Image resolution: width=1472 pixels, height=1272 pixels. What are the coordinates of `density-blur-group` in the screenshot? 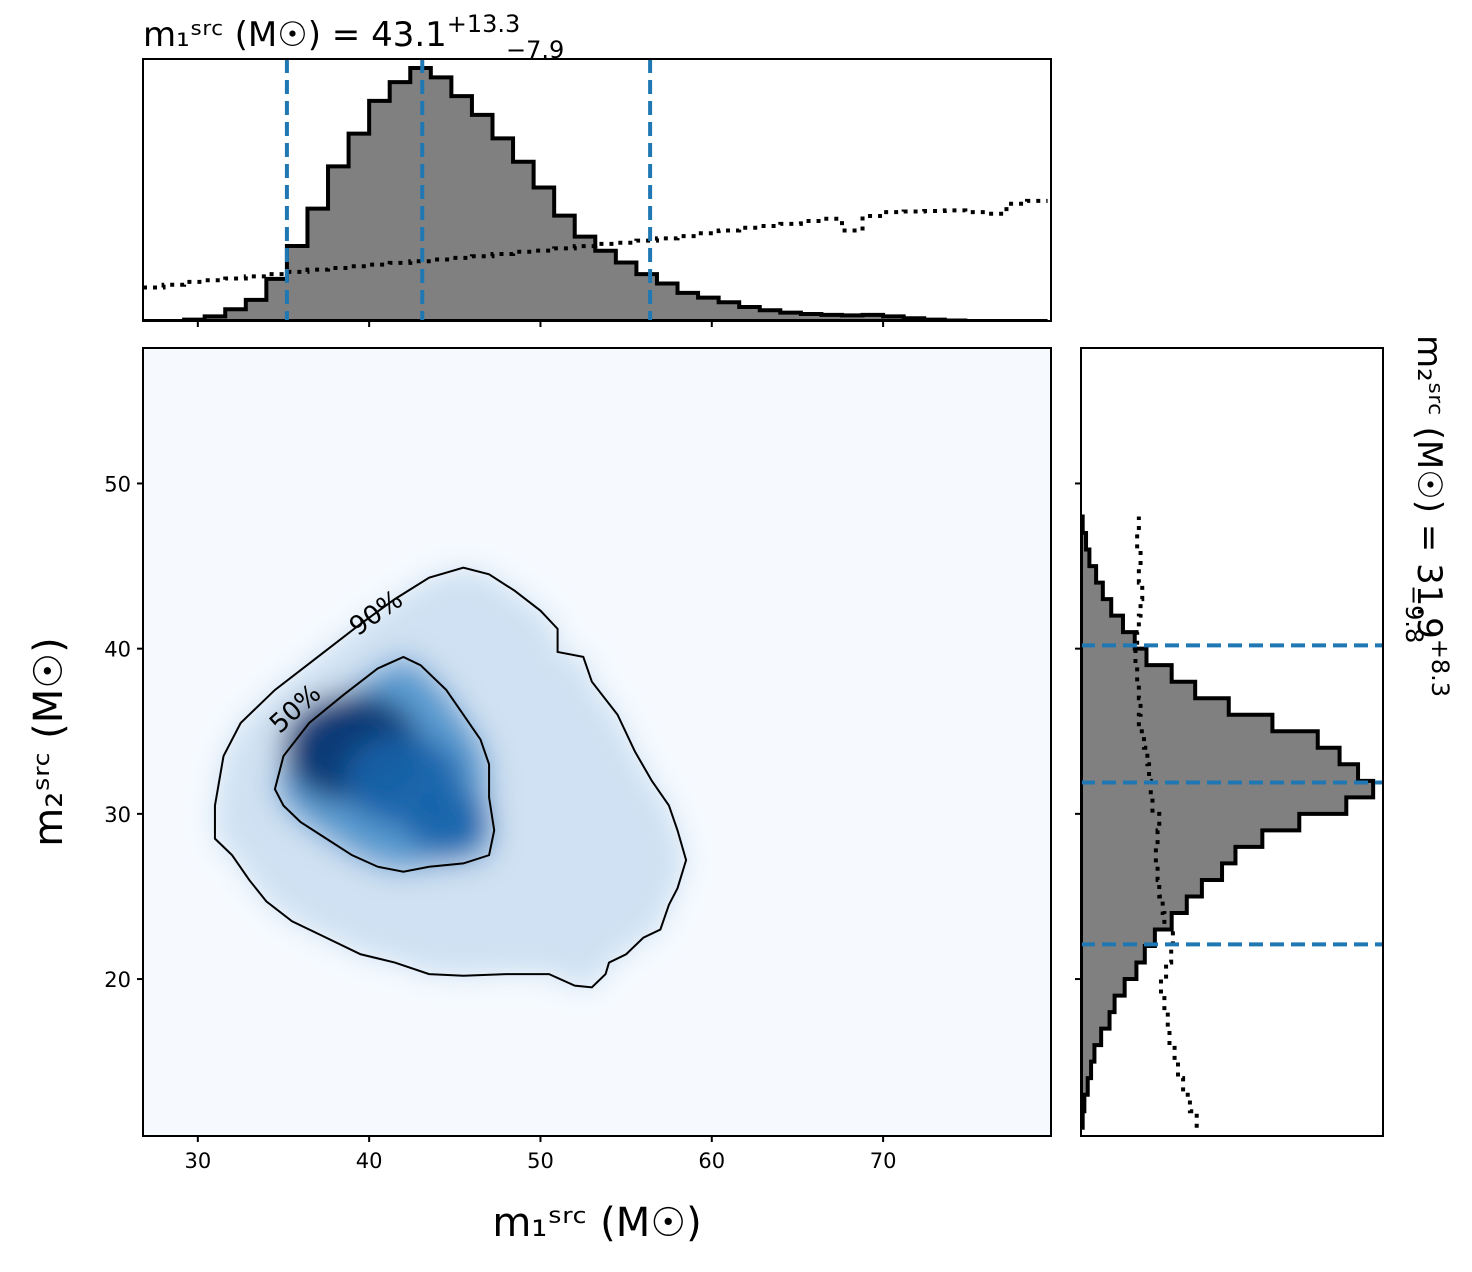 It's located at (450, 777).